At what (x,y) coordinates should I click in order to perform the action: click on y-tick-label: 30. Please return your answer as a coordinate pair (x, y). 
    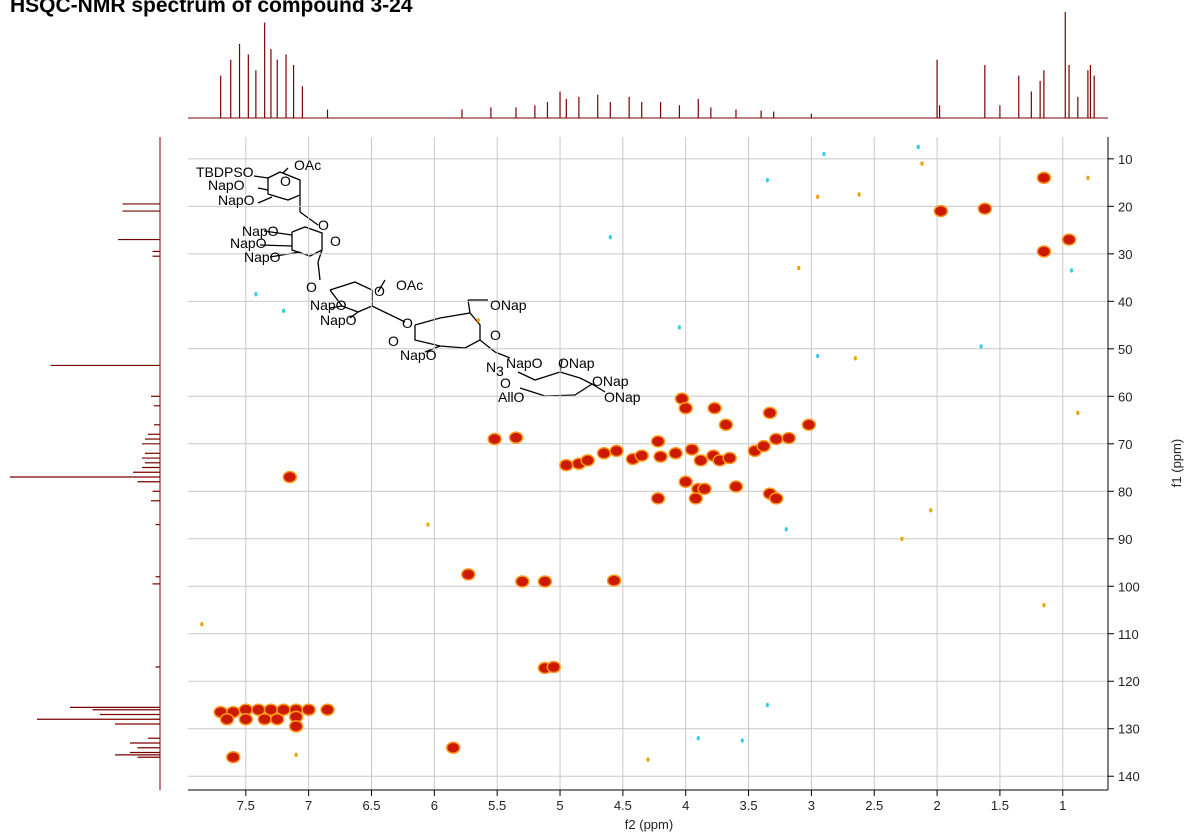
    Looking at the image, I should click on (1125, 254).